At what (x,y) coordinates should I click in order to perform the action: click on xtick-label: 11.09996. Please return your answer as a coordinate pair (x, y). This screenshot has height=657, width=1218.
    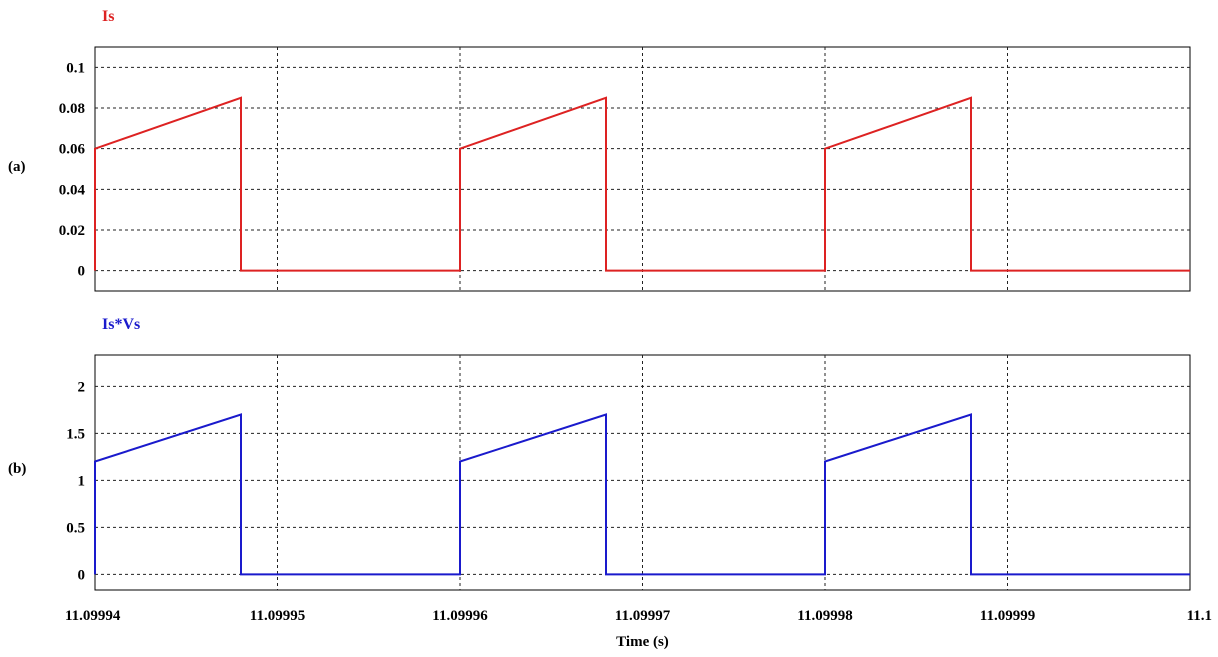
    Looking at the image, I should click on (460, 616).